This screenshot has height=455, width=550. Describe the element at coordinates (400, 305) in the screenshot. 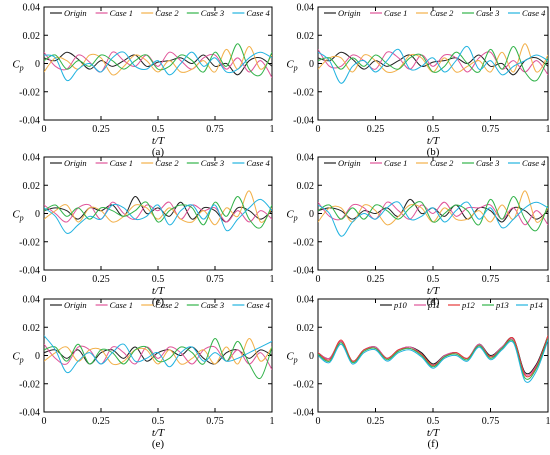

I see `legend-label: p10` at that location.